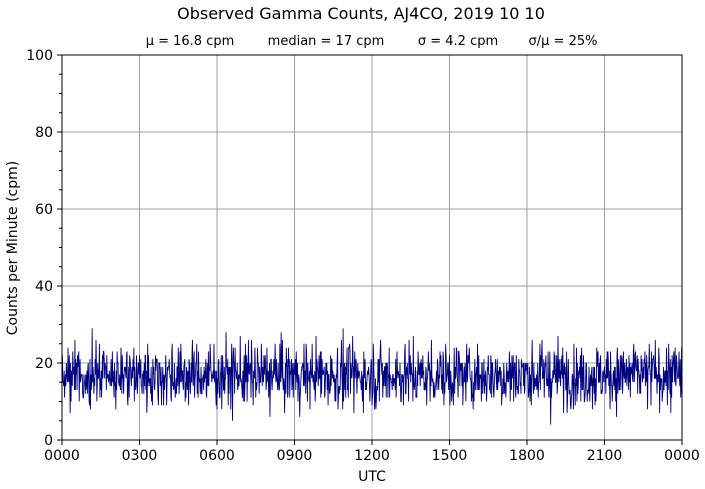 The height and width of the screenshot is (489, 705). Describe the element at coordinates (44, 133) in the screenshot. I see `y-tick-label: 80` at that location.